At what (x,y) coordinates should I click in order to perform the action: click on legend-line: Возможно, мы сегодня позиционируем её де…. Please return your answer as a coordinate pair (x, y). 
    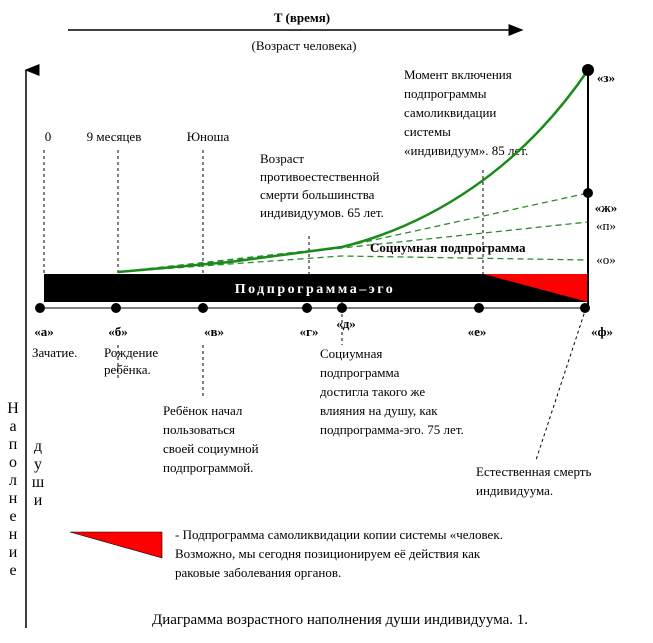
    Looking at the image, I should click on (328, 553).